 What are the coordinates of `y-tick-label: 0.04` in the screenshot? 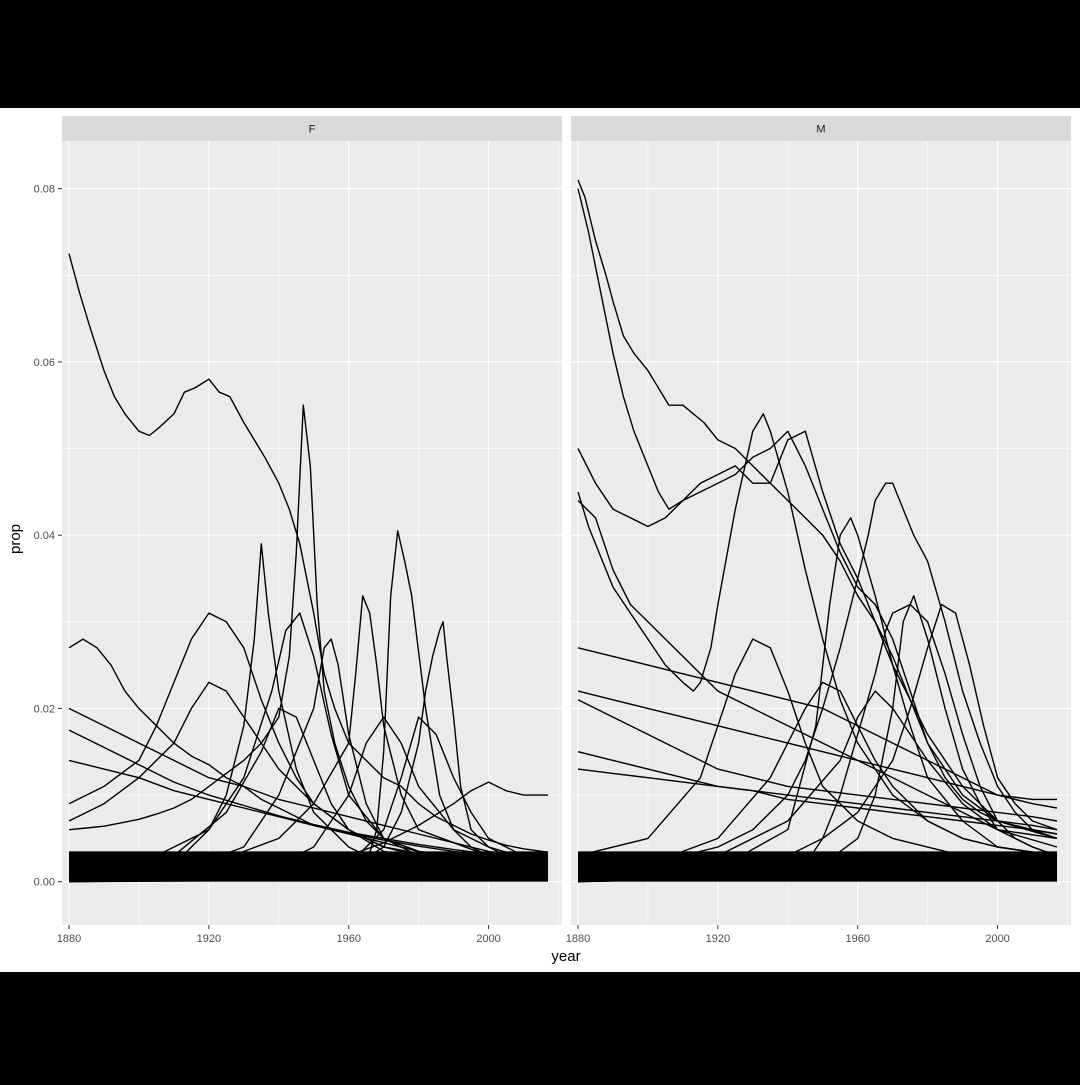 It's located at (44, 536).